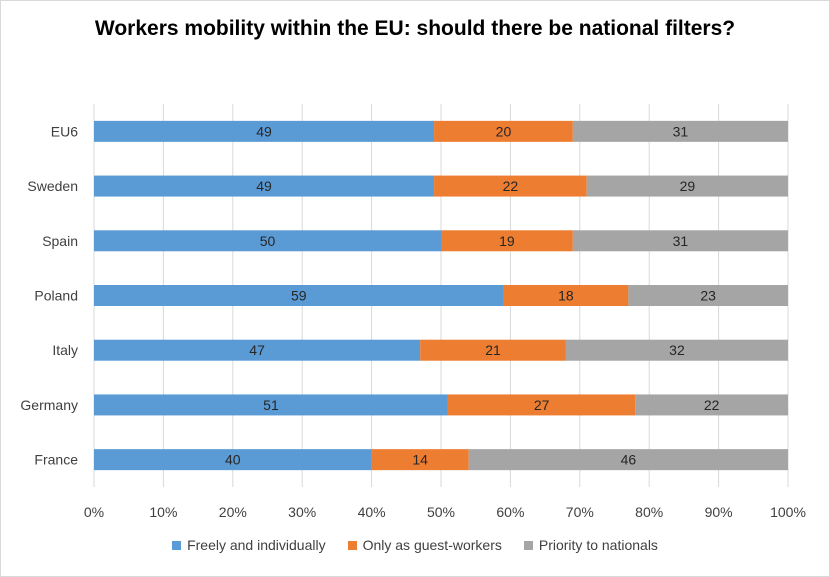  I want to click on data-label: 18, so click(566, 296).